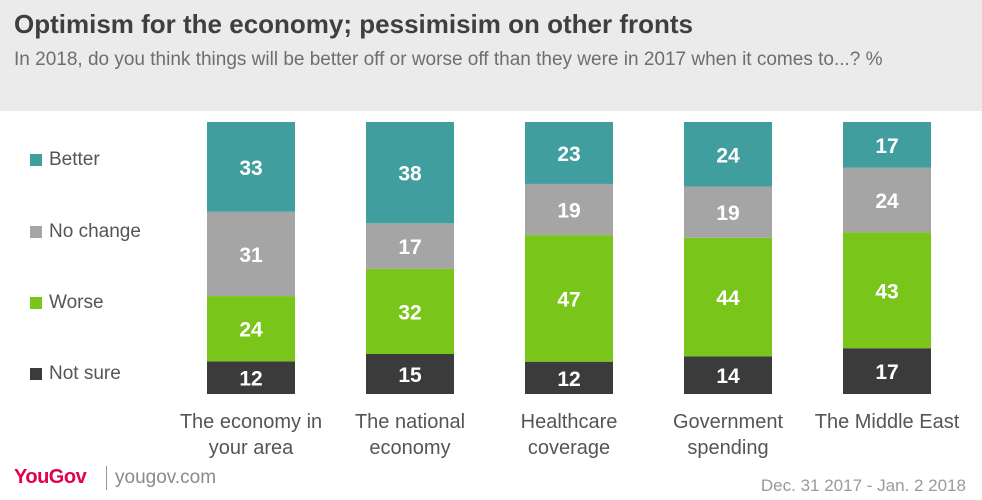 The height and width of the screenshot is (500, 982). I want to click on legend-item-not-sure: Not sure, so click(75, 374).